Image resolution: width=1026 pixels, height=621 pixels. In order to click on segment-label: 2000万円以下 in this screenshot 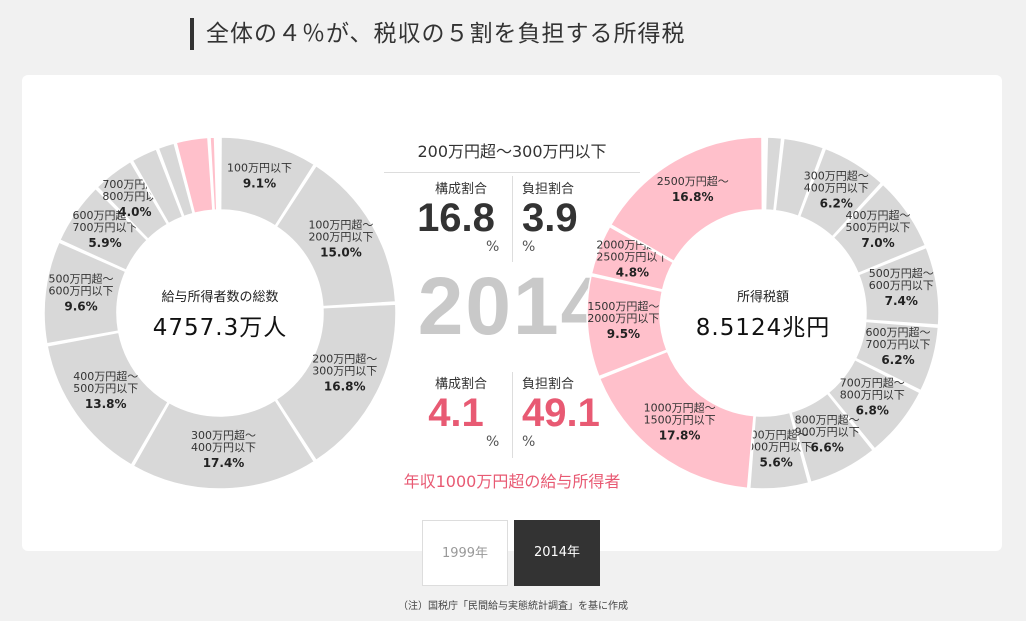, I will do `click(623, 318)`.